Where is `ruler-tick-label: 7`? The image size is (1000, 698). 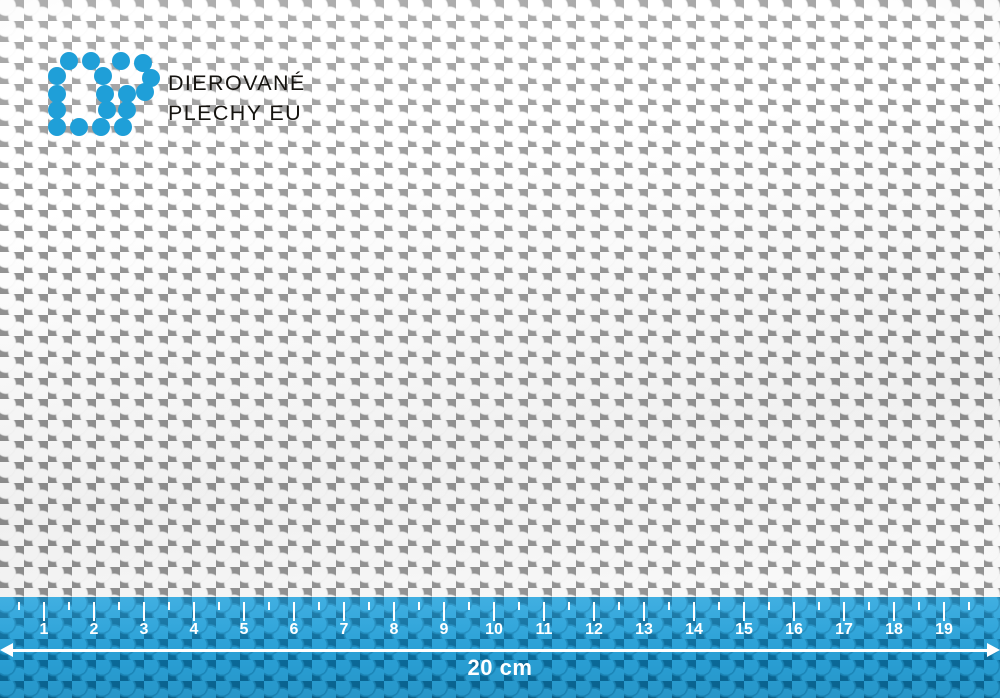
ruler-tick-label: 7 is located at coordinates (344, 629).